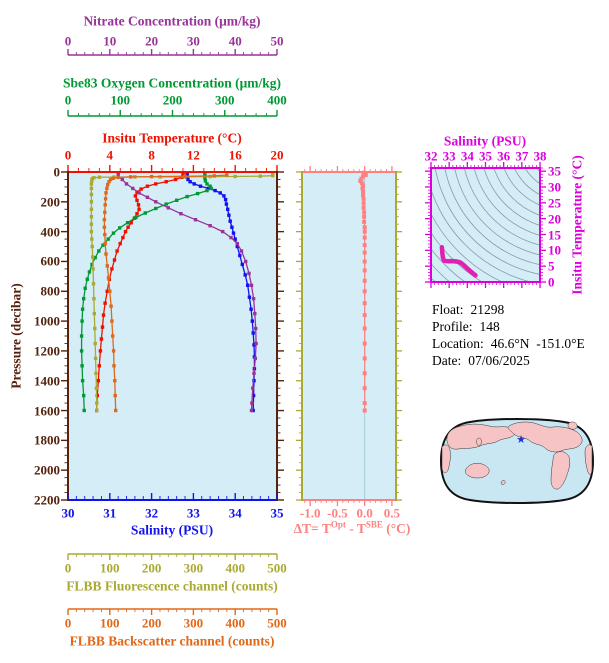 This screenshot has height=663, width=609. I want to click on tick-label: 1400, so click(47, 381).